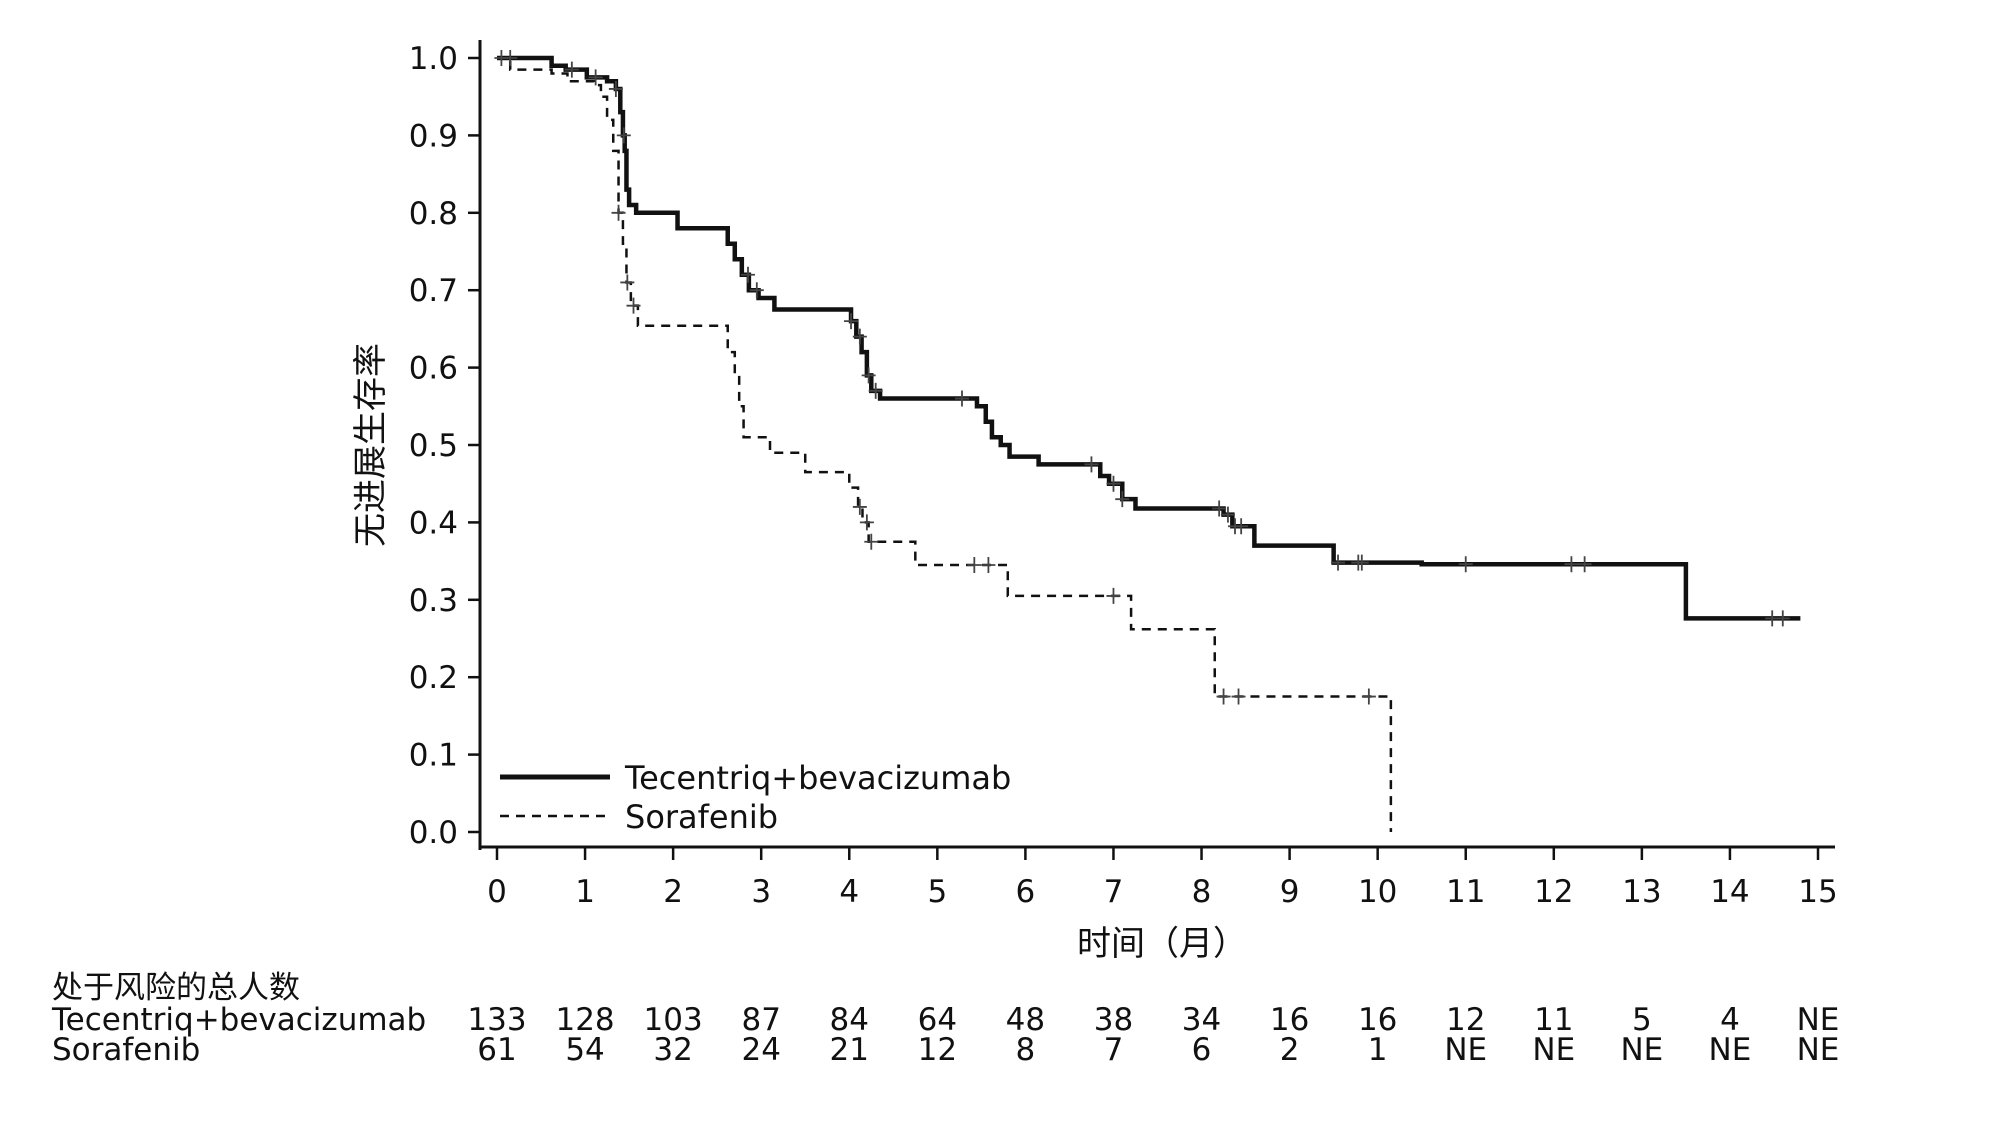 This screenshot has height=1125, width=2000. What do you see at coordinates (673, 892) in the screenshot?
I see `x-tick-label-2: 2` at bounding box center [673, 892].